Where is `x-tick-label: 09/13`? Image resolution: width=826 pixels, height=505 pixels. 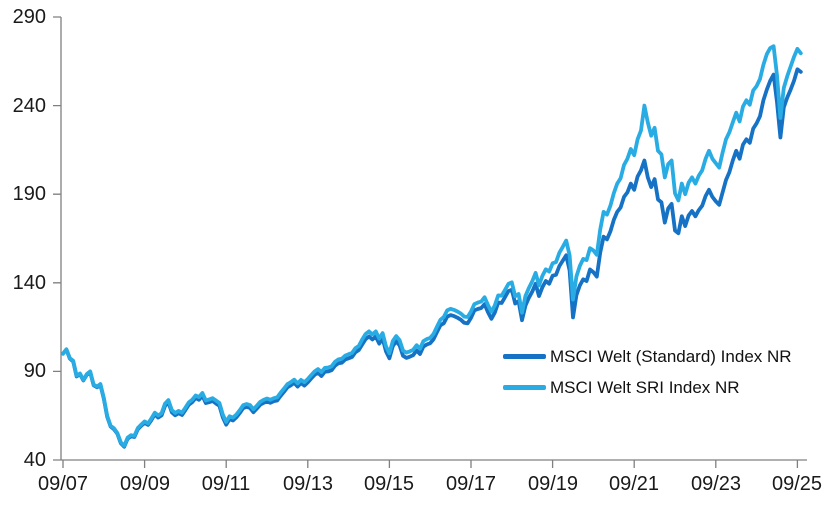
x-tick-label: 09/13 is located at coordinates (308, 484).